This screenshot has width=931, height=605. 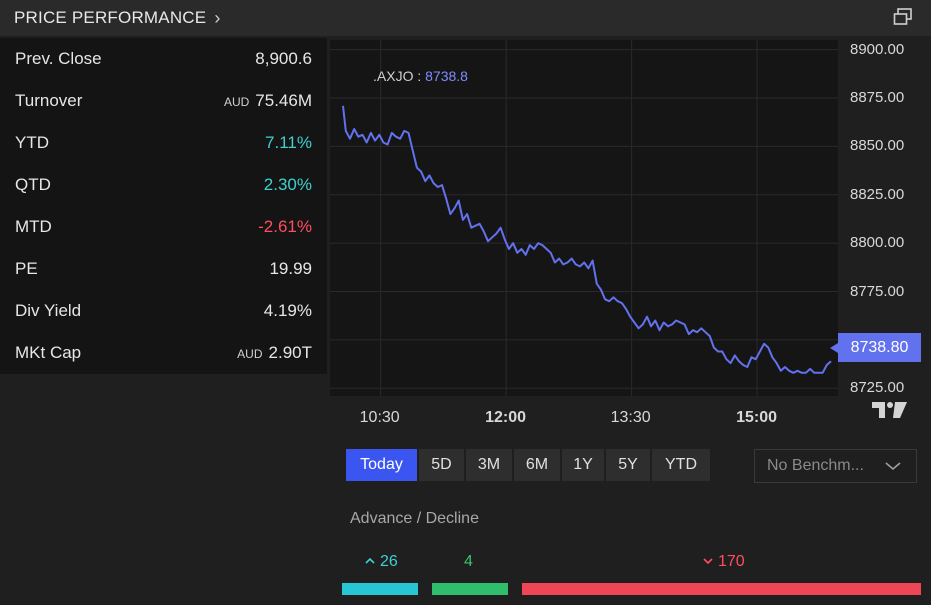 I want to click on stat-row-prev-close: Prev. Close 8,900.6, so click(x=163, y=59).